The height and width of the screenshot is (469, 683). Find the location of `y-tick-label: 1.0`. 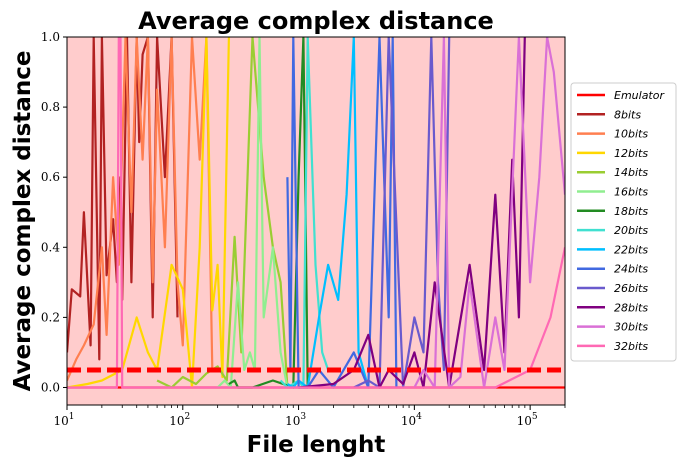

y-tick-label: 1.0 is located at coordinates (50, 37).